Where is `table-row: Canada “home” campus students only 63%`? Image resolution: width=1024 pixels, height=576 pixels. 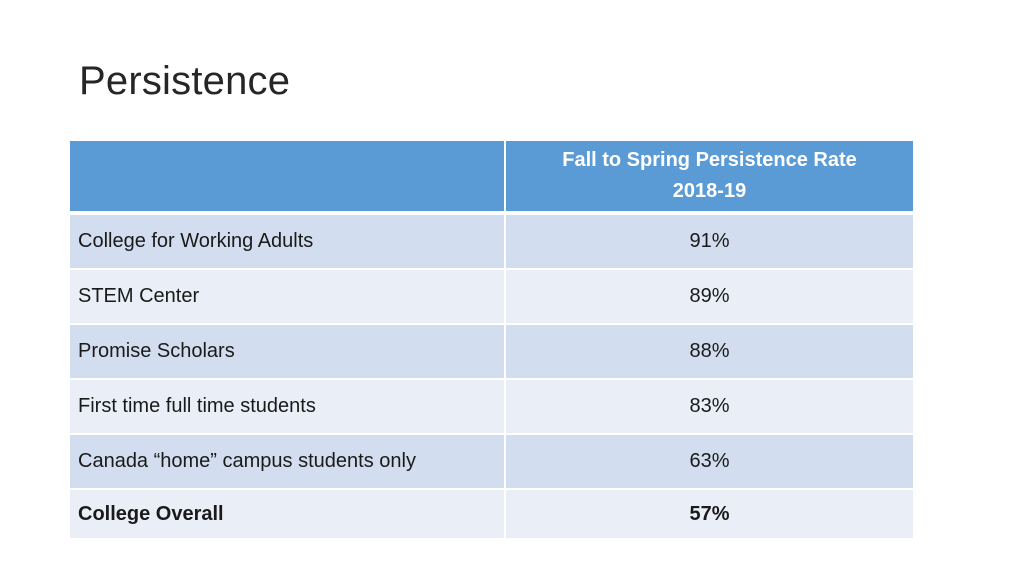 table-row: Canada “home” campus students only 63% is located at coordinates (491, 461).